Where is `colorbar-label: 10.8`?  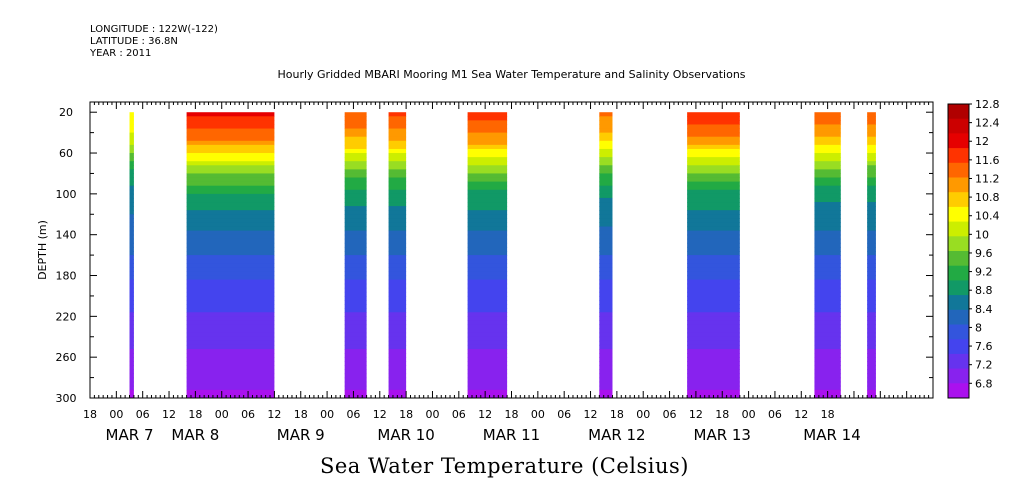 colorbar-label: 10.8 is located at coordinates (987, 197).